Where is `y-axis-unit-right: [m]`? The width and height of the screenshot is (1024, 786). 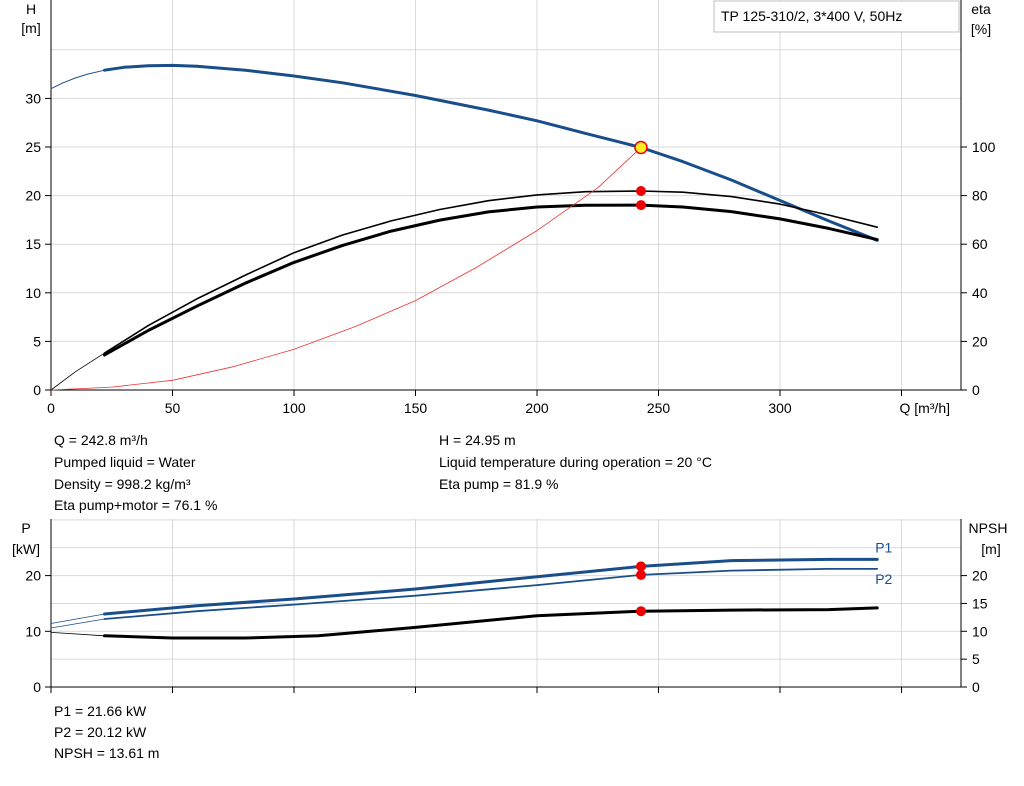
y-axis-unit-right: [m] is located at coordinates (990, 549).